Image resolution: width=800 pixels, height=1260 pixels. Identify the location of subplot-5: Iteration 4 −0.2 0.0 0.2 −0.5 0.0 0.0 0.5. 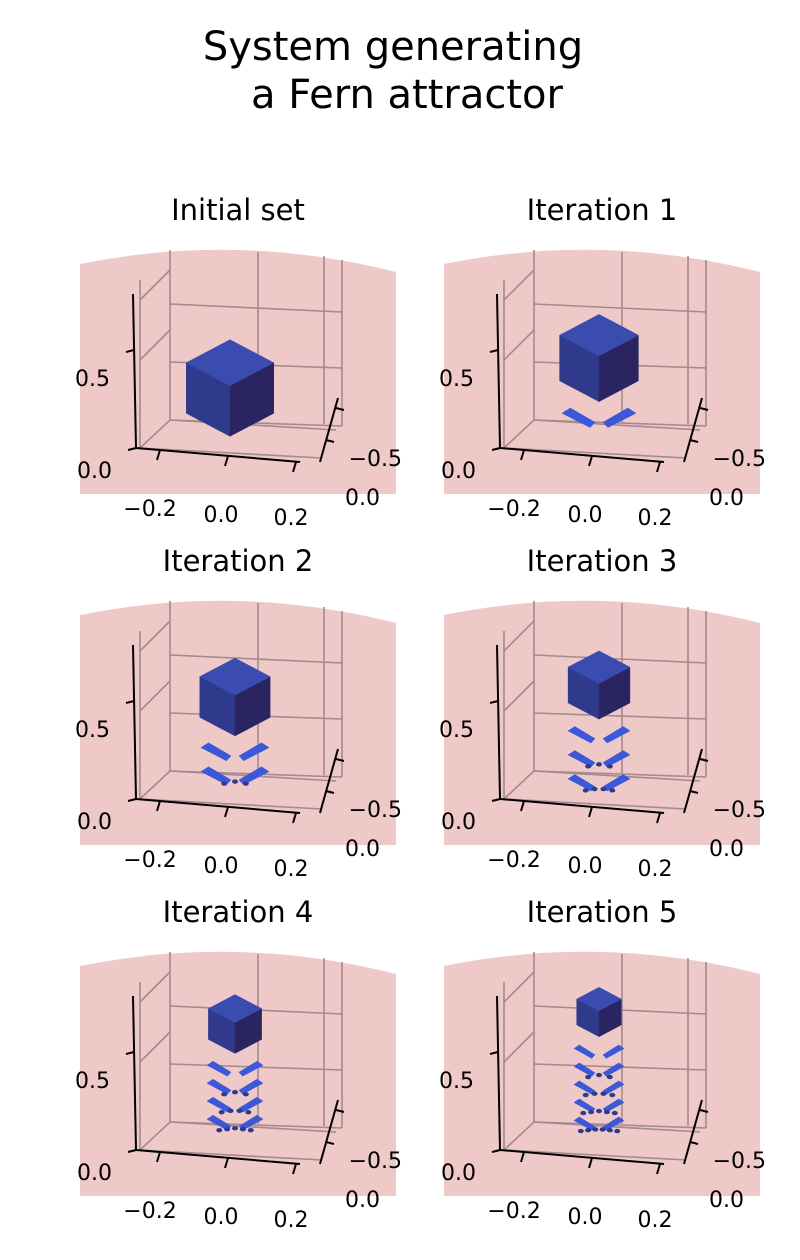
(238, 1064).